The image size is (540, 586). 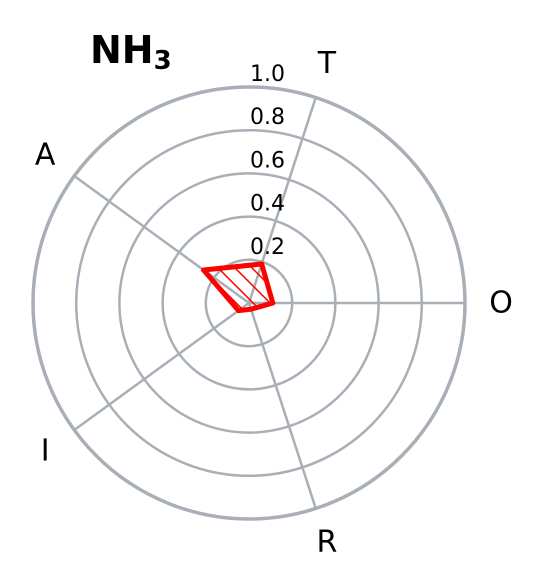 I want to click on chart-title: NH3, so click(x=131, y=52).